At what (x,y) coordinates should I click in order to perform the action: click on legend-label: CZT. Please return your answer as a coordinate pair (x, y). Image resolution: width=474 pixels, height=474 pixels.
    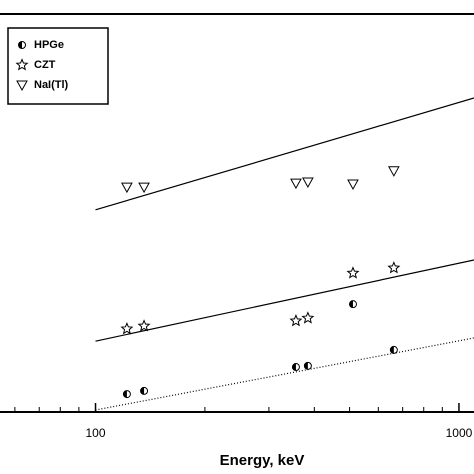
    Looking at the image, I should click on (45, 65).